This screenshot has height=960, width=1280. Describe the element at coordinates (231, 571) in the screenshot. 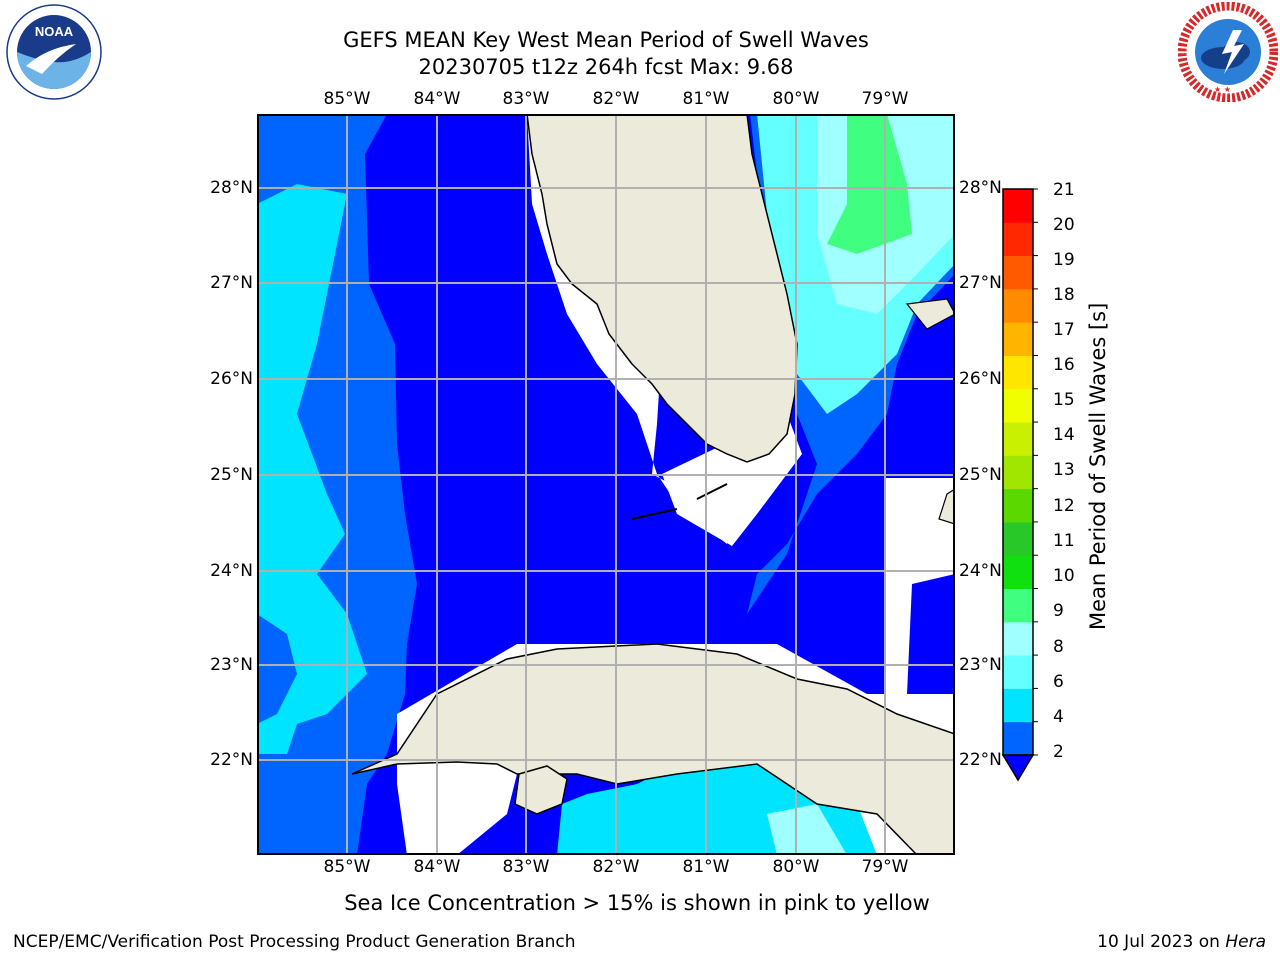

I see `lat-tick-left: 24°N` at that location.